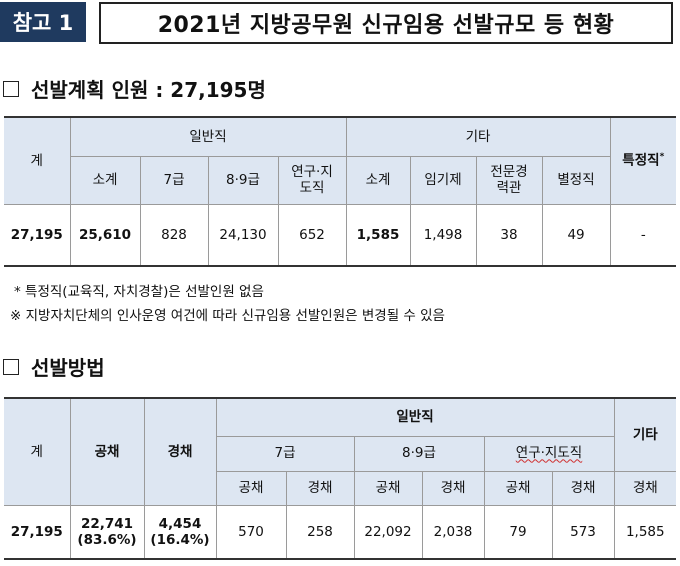  What do you see at coordinates (312, 235) in the screenshot?
I see `table-cell: 652` at bounding box center [312, 235].